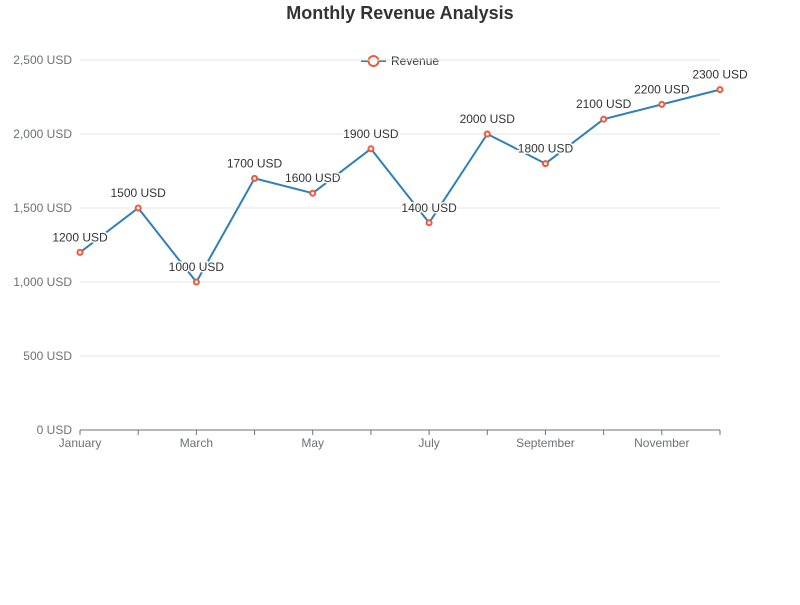  Describe the element at coordinates (196, 443) in the screenshot. I see `x-tick-label: March` at that location.